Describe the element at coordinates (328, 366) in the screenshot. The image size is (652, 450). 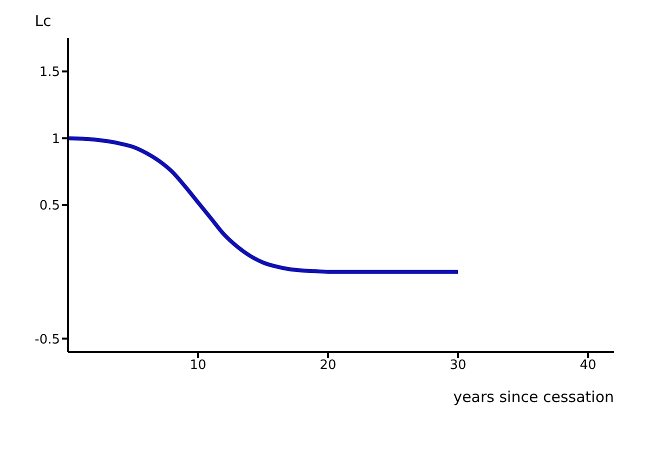
I see `x-tick-label: 20` at that location.